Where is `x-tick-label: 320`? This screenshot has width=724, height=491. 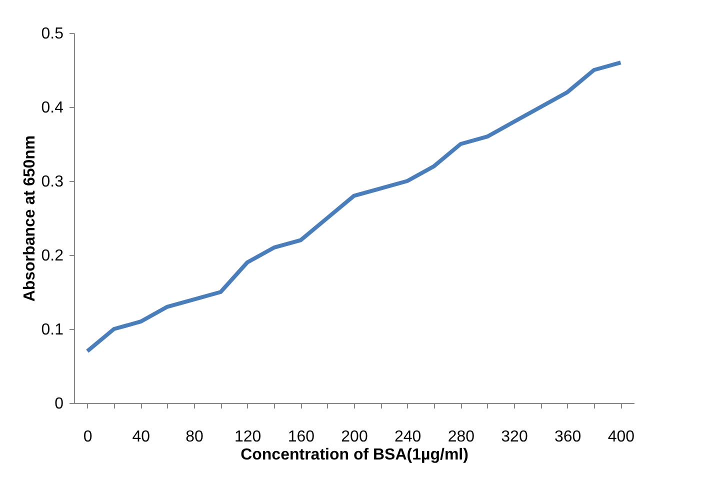 x-tick-label: 320 is located at coordinates (514, 437).